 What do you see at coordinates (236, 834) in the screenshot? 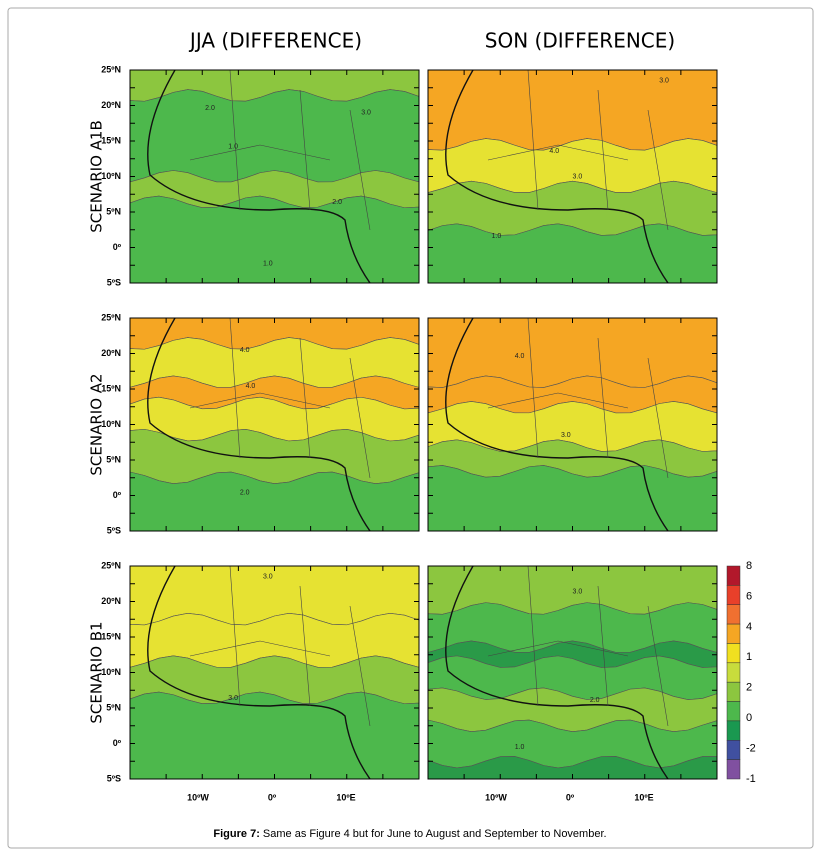
I see `caption-label: Figure 7:` at bounding box center [236, 834].